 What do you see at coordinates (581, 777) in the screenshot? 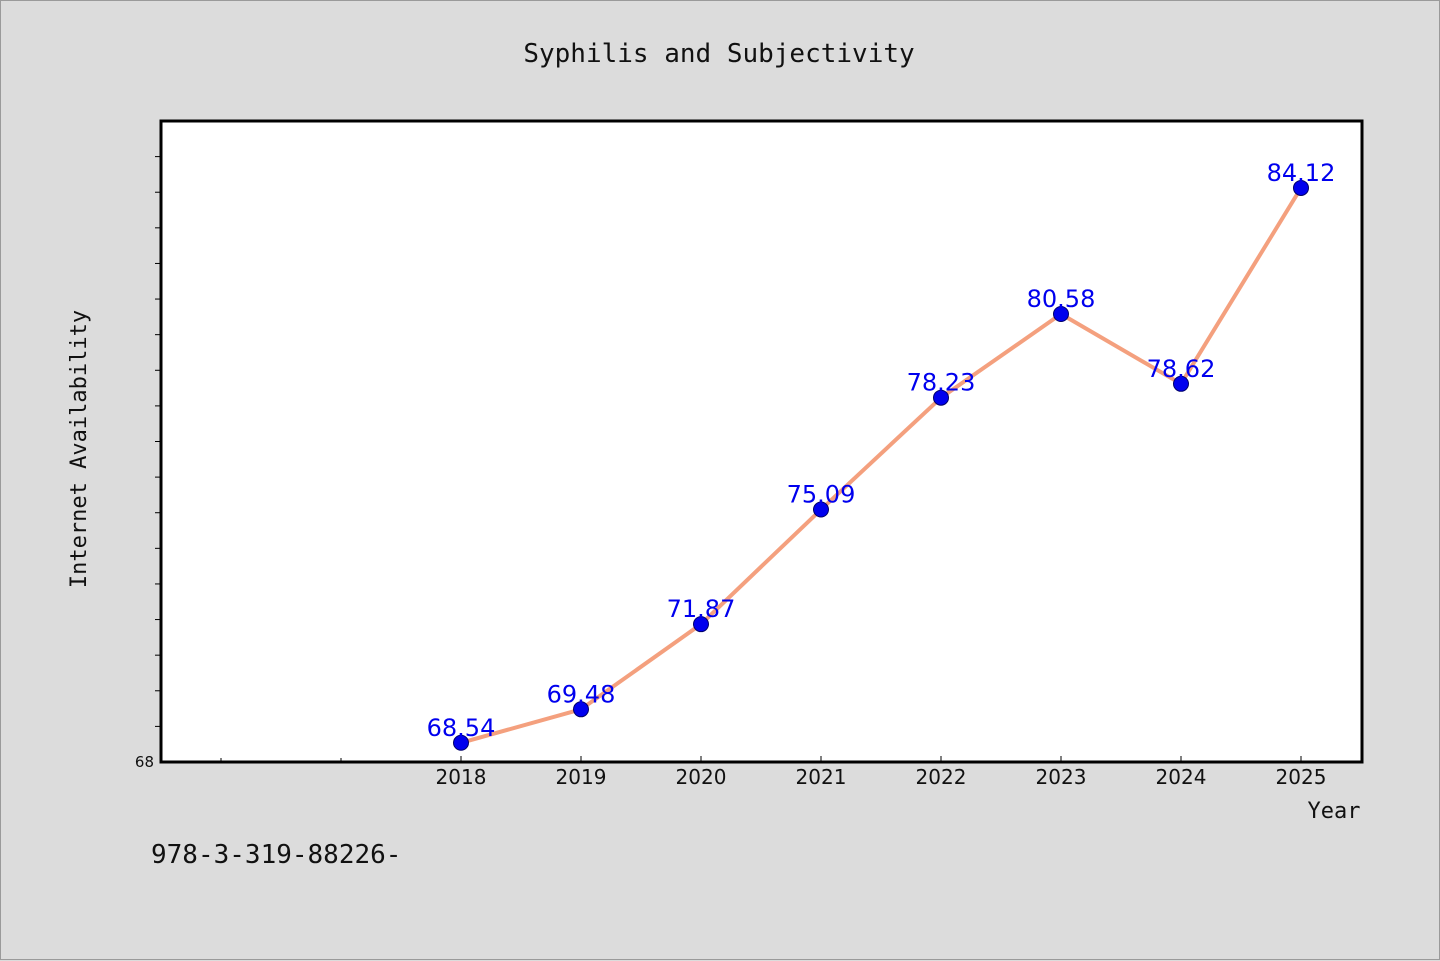
I see `x-tick-label: 2019` at bounding box center [581, 777].